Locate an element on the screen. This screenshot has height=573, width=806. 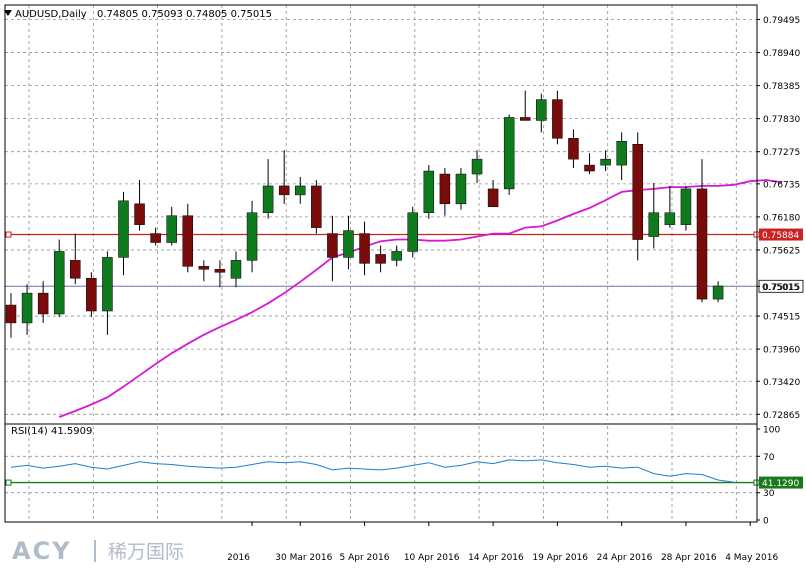
rsi-level-label: 41.1290 is located at coordinates (780, 484).